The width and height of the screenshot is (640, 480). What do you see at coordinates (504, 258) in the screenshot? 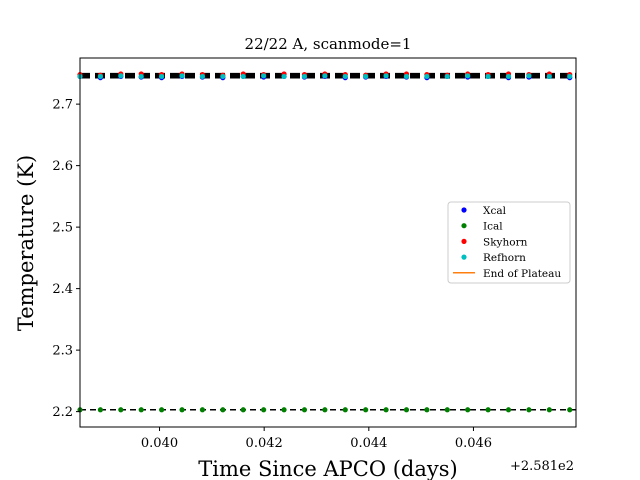
I see `legend-label: Refhorn` at bounding box center [504, 258].